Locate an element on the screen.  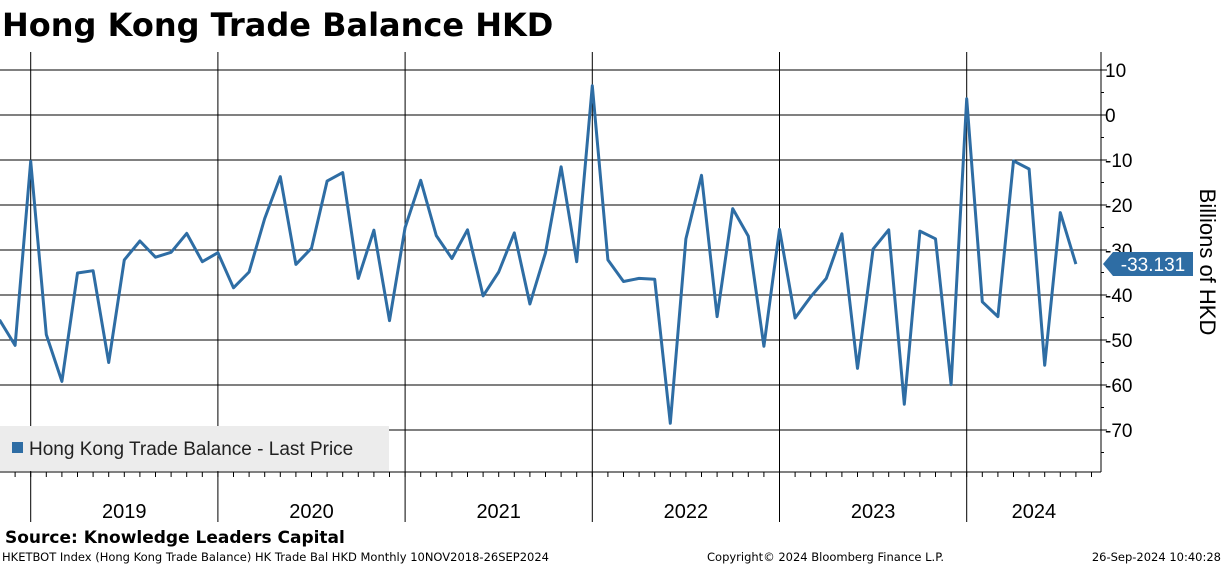
y-tick-label: -60 is located at coordinates (1118, 386).